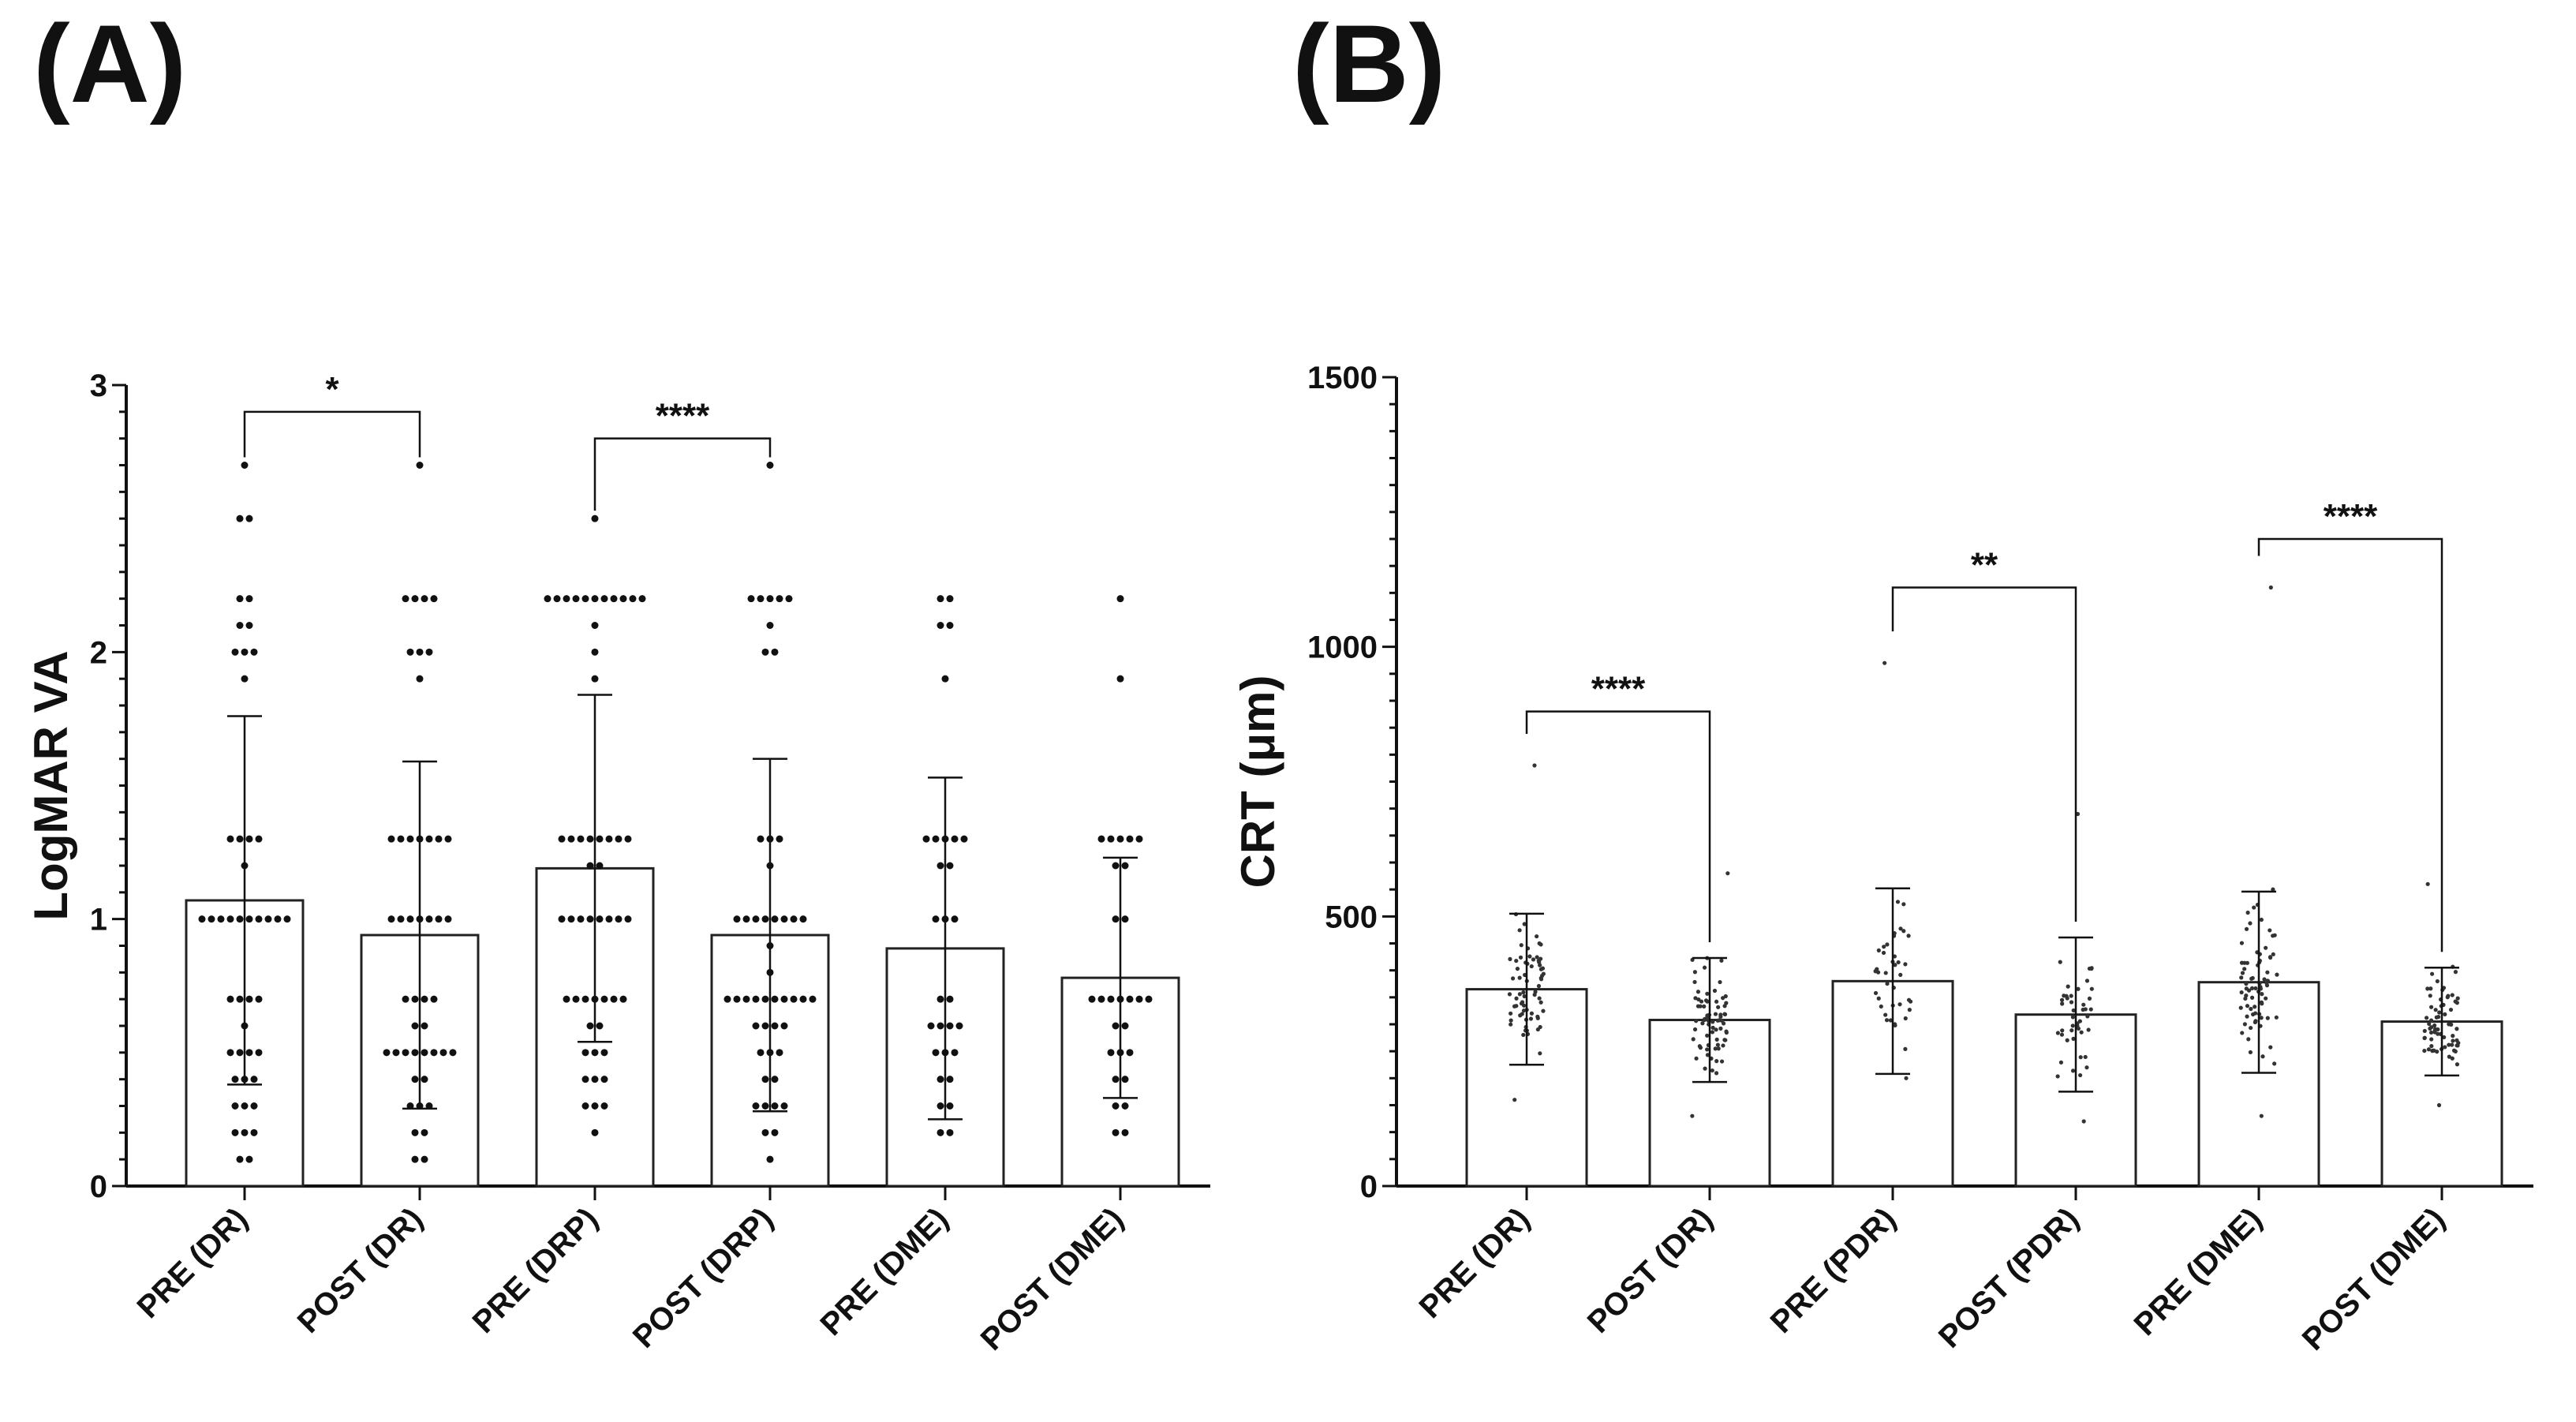 The height and width of the screenshot is (1422, 2576). Describe the element at coordinates (1342, 378) in the screenshot. I see `y-tick-label: 1500` at that location.